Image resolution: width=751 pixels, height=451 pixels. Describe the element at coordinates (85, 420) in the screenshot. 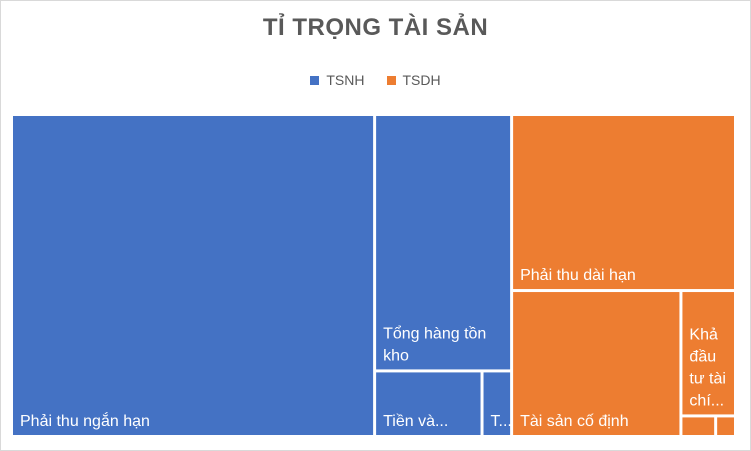

I see `treemap-label-g0-0: Phải thu ngắn hạn` at that location.